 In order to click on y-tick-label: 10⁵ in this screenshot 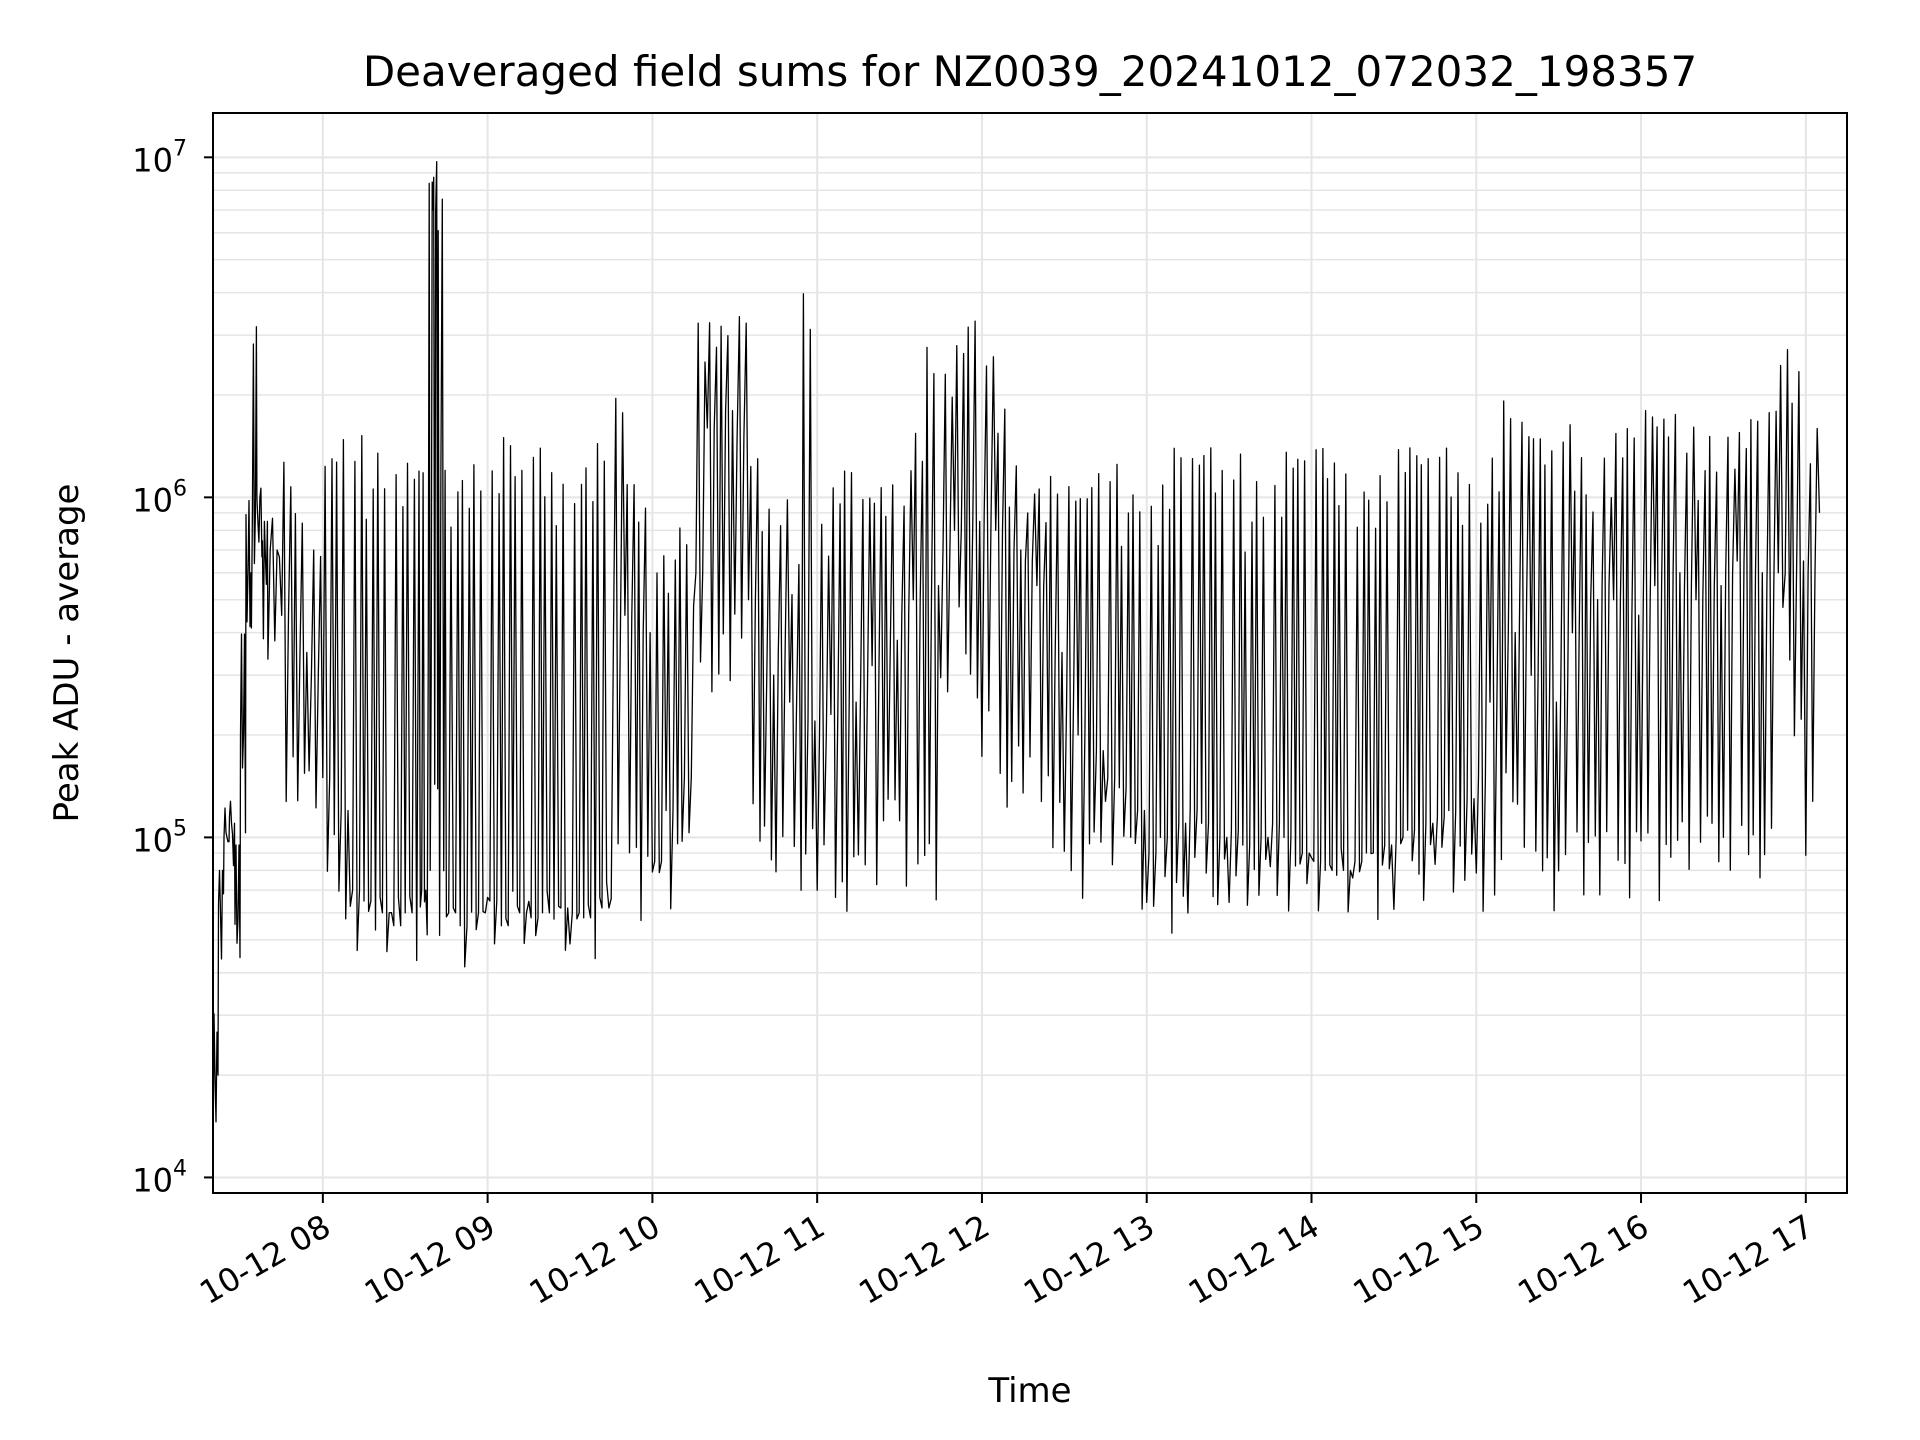, I will do `click(159, 837)`.